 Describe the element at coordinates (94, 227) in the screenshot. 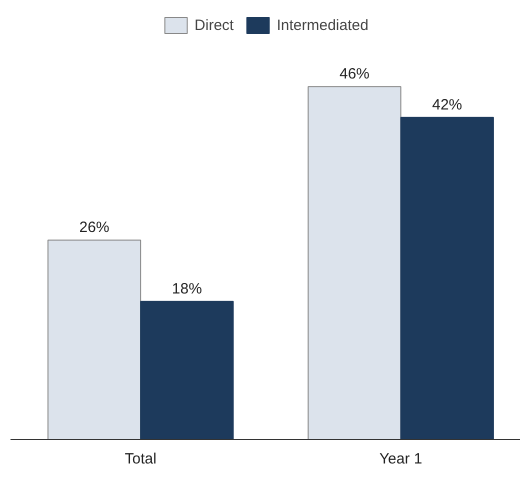

I see `data-label: 26%` at that location.